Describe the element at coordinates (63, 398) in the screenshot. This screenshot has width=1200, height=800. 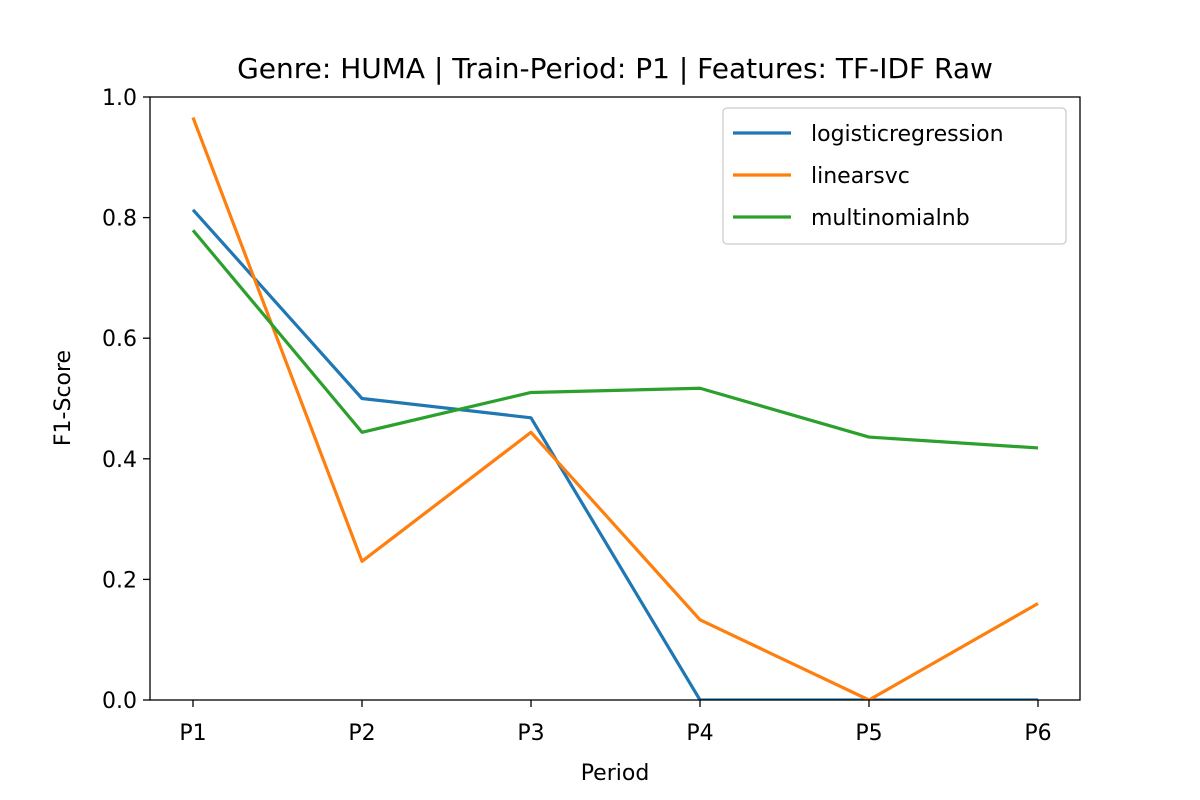
I see `y-axis-label: F1-Score` at that location.